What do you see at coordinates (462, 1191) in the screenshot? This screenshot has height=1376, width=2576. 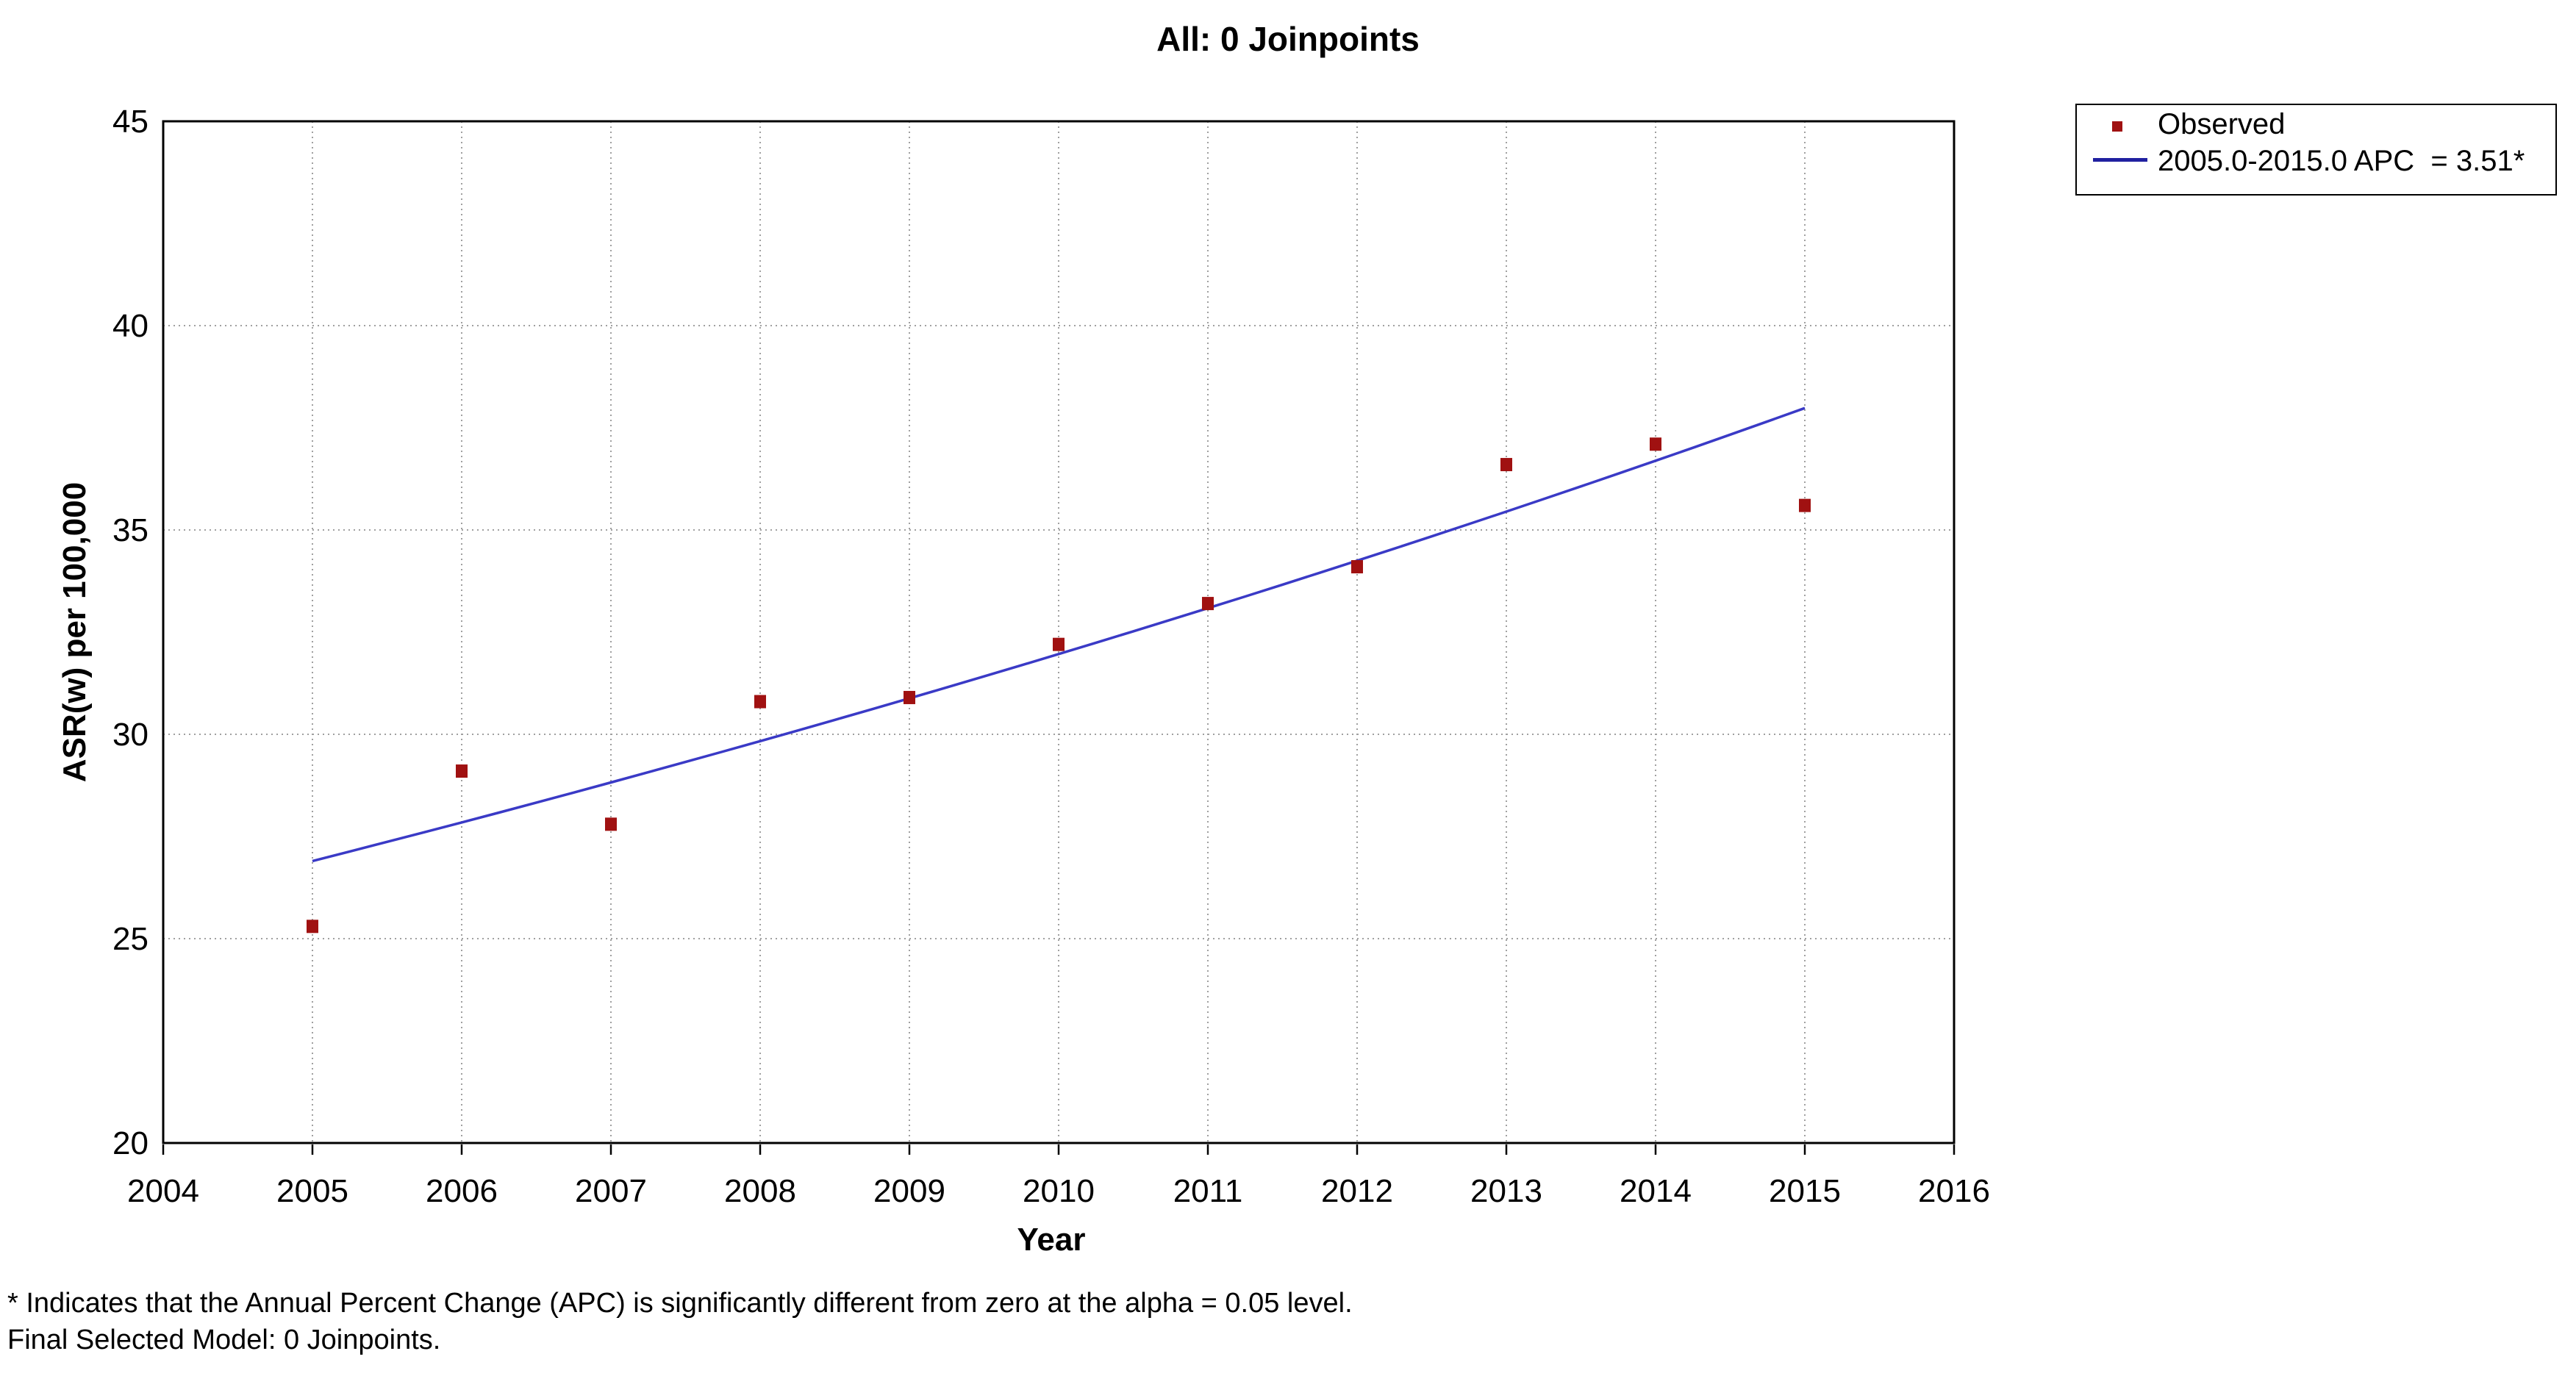 I see `x-tick-label: 2006` at bounding box center [462, 1191].